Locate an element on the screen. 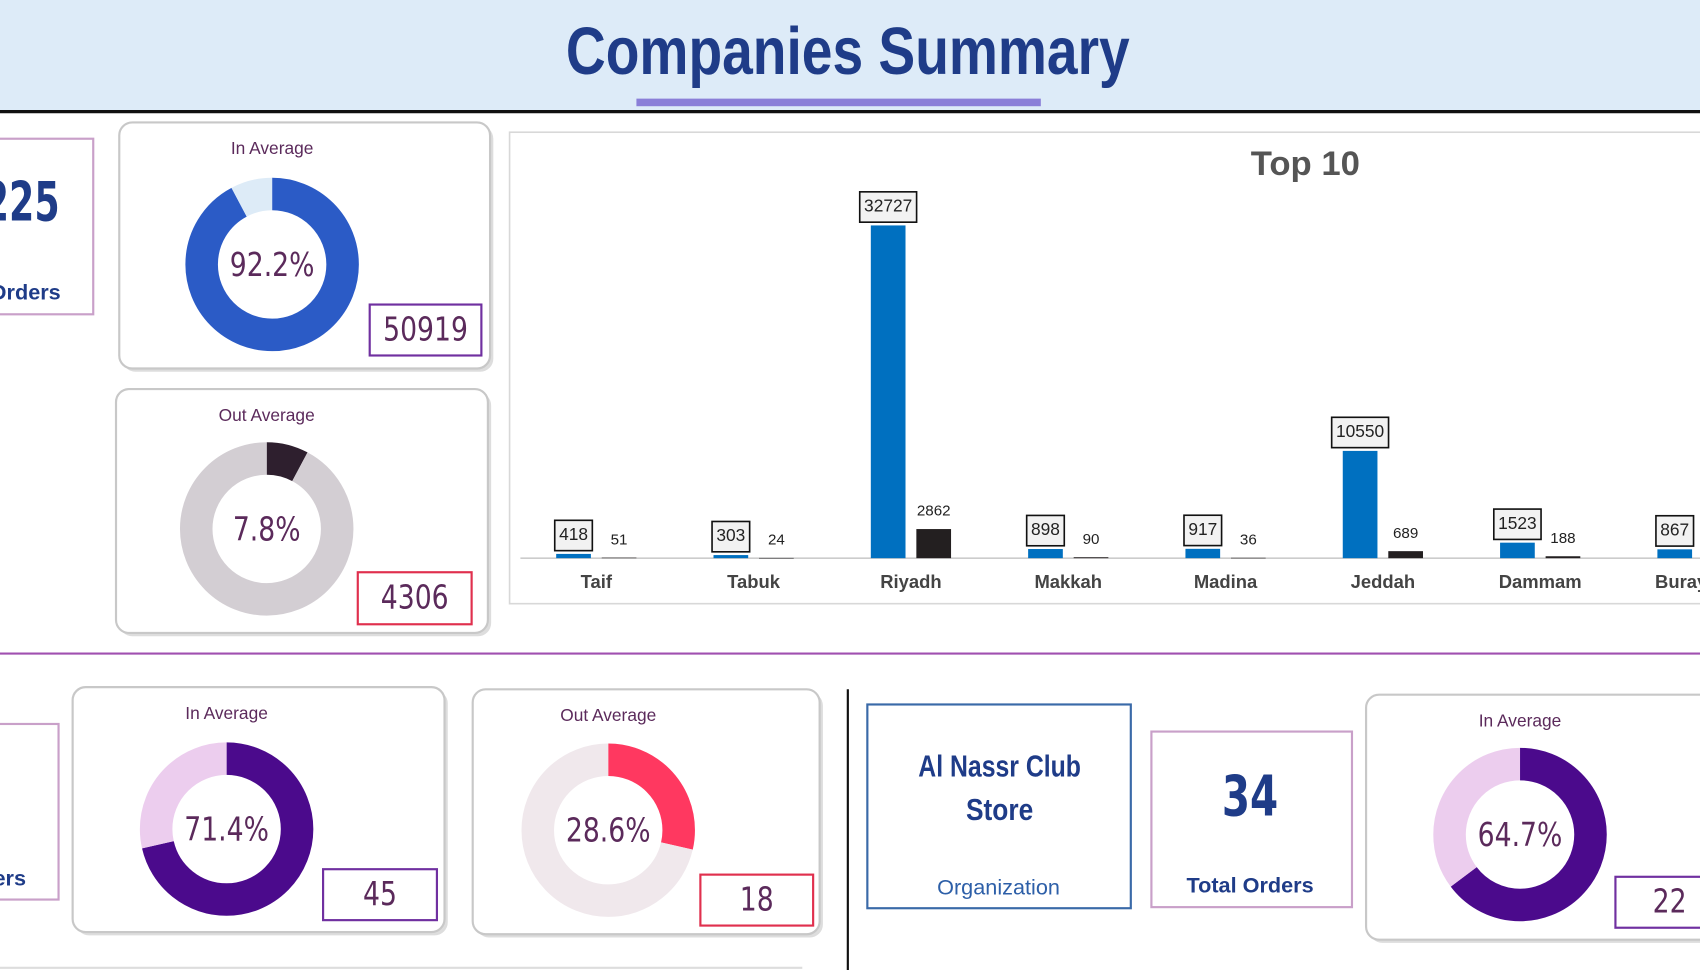 The image size is (1700, 970). count-value: 50919 is located at coordinates (425, 330).